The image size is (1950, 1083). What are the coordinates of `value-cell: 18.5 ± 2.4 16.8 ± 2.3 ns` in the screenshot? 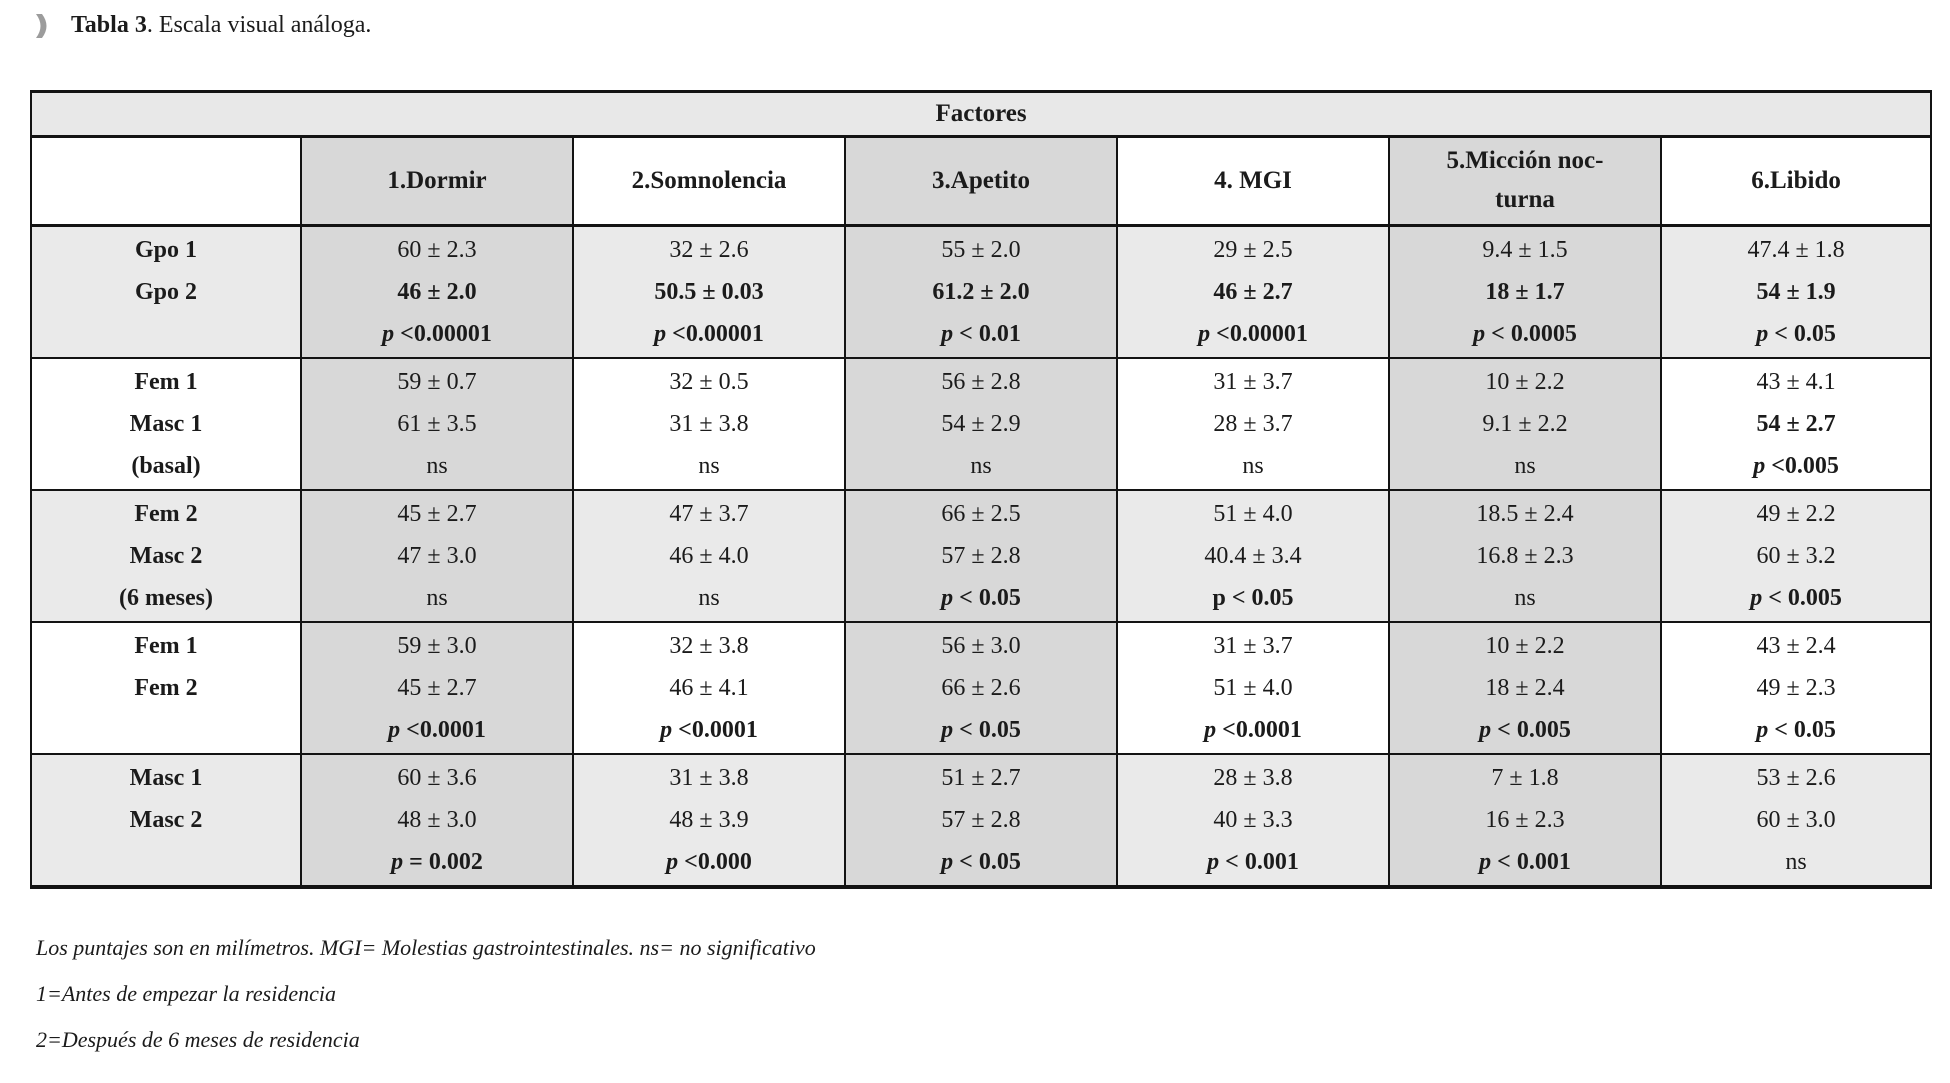 It's located at (1525, 556).